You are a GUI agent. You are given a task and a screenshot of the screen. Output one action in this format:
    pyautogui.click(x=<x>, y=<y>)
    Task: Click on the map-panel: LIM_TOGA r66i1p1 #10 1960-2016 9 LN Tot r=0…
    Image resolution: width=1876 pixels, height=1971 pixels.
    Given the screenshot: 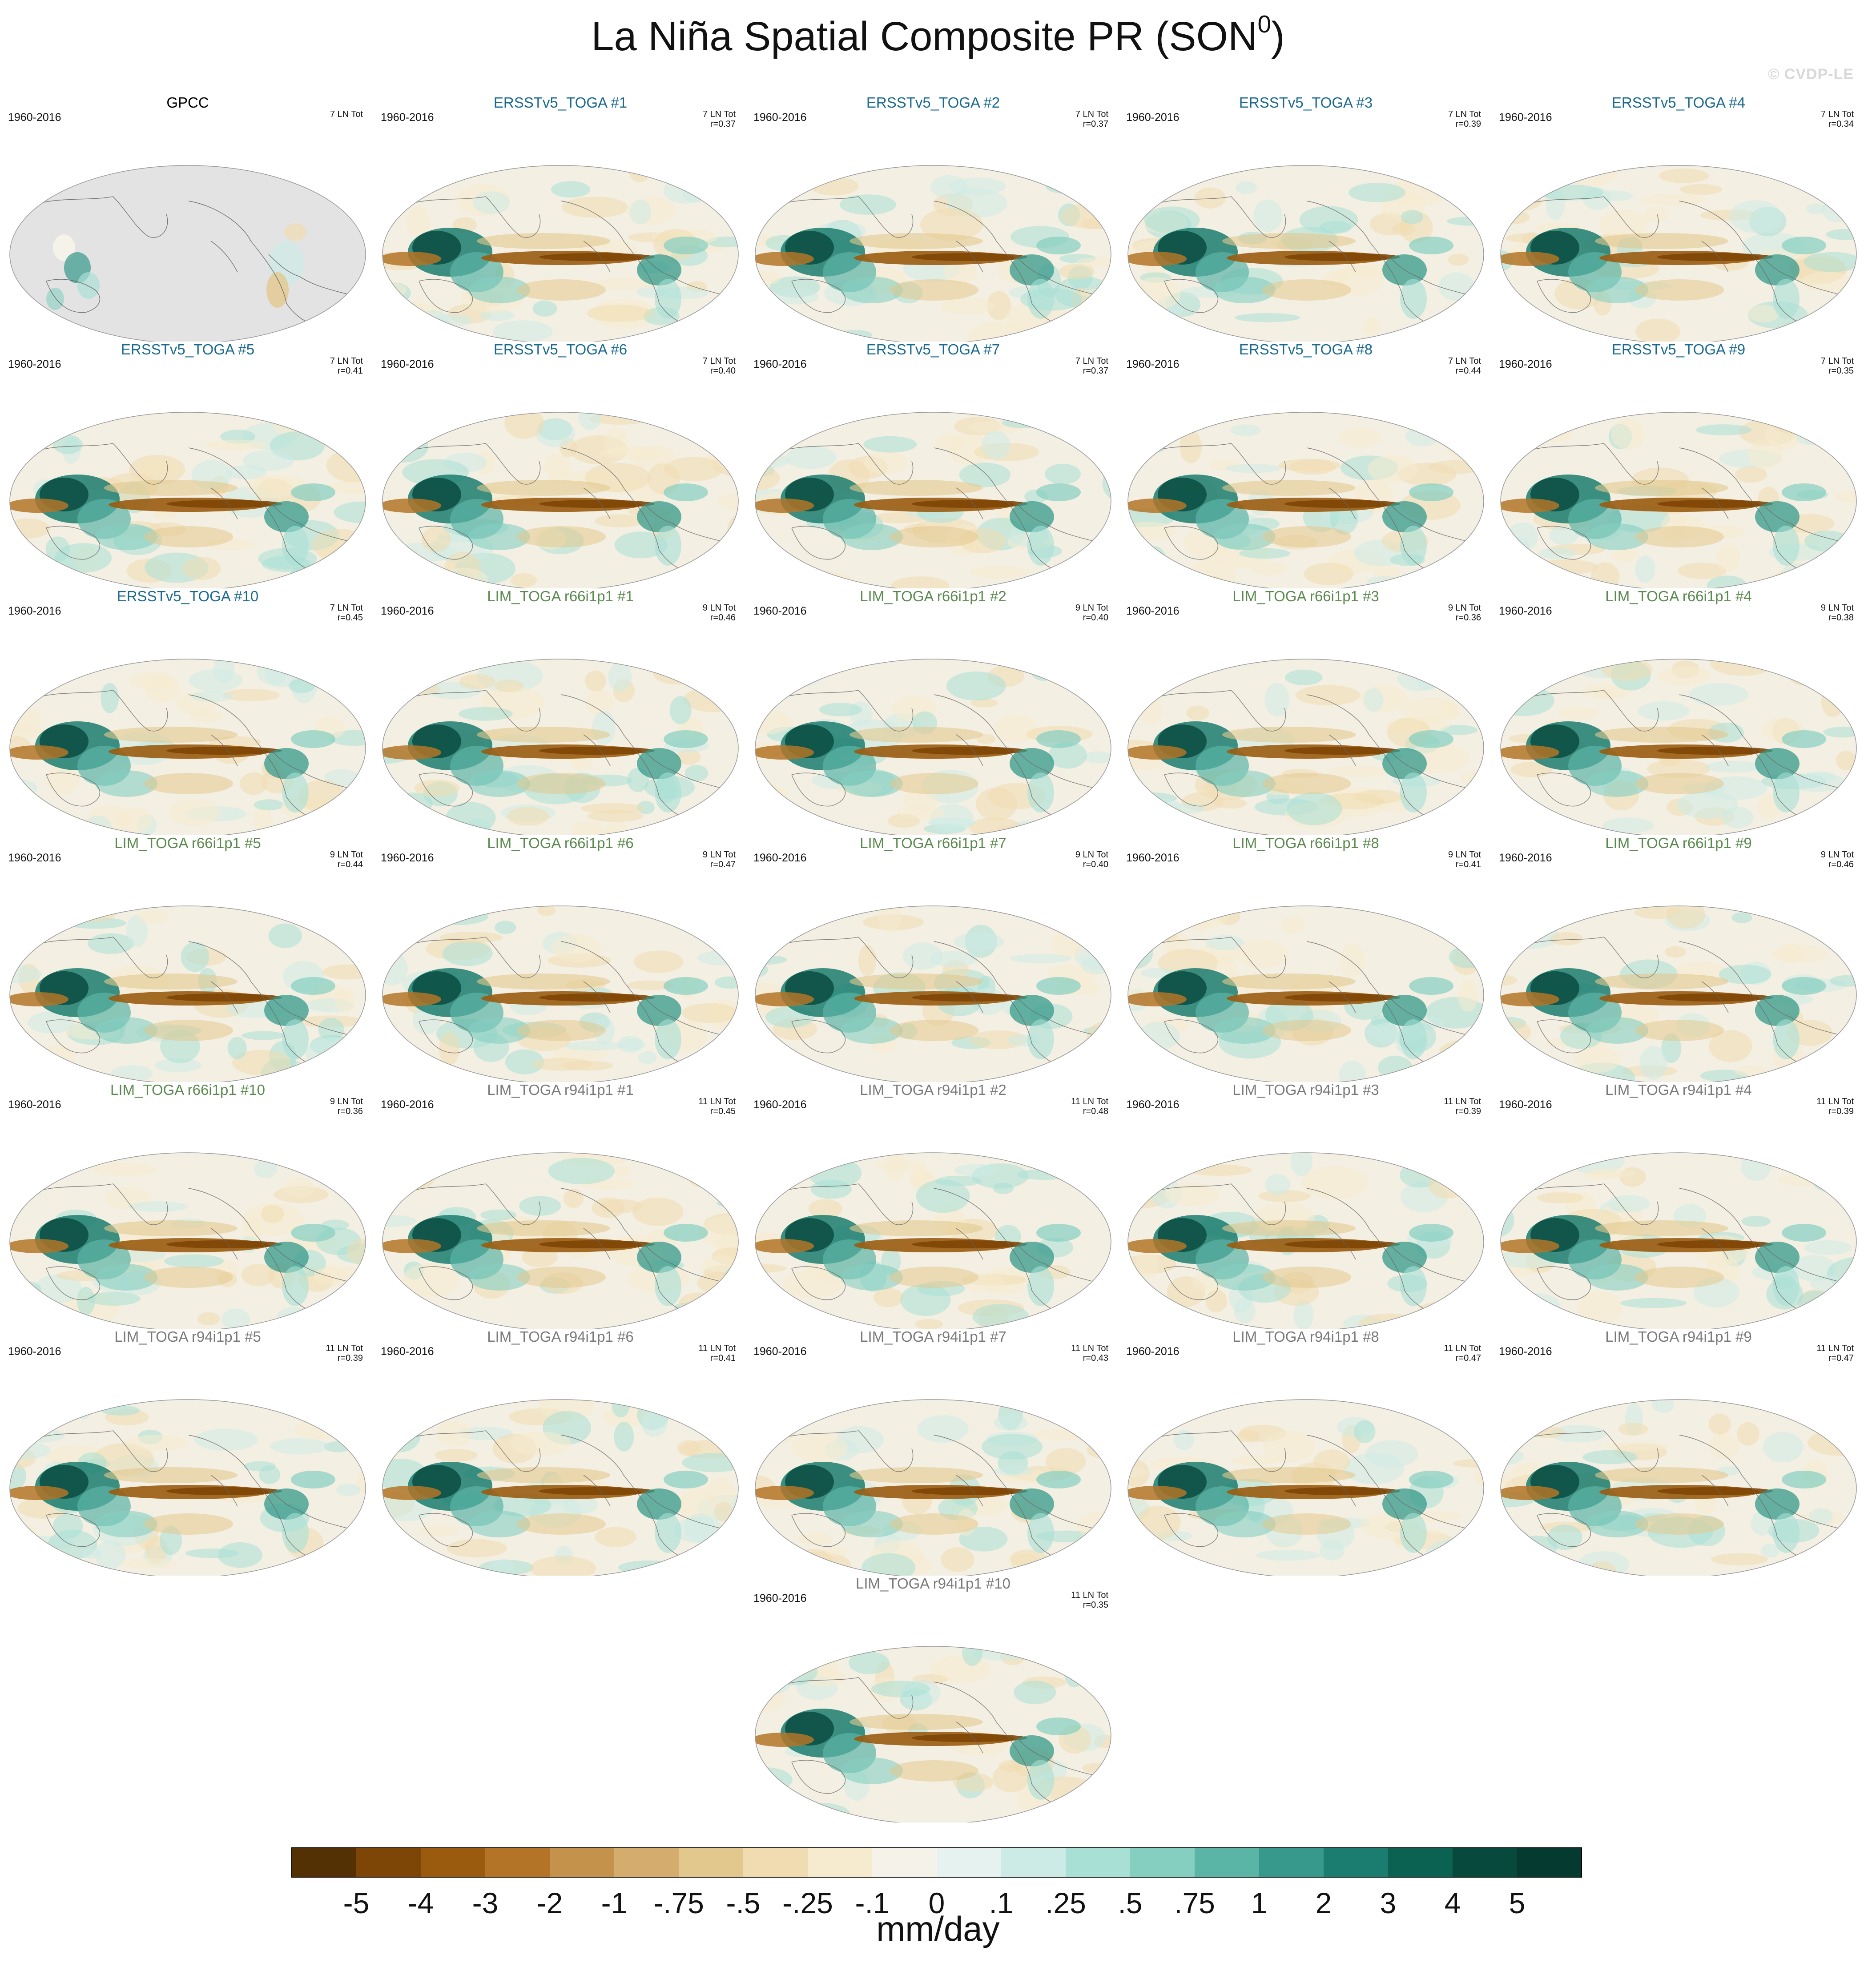 What is the action you would take?
    pyautogui.click(x=188, y=1205)
    